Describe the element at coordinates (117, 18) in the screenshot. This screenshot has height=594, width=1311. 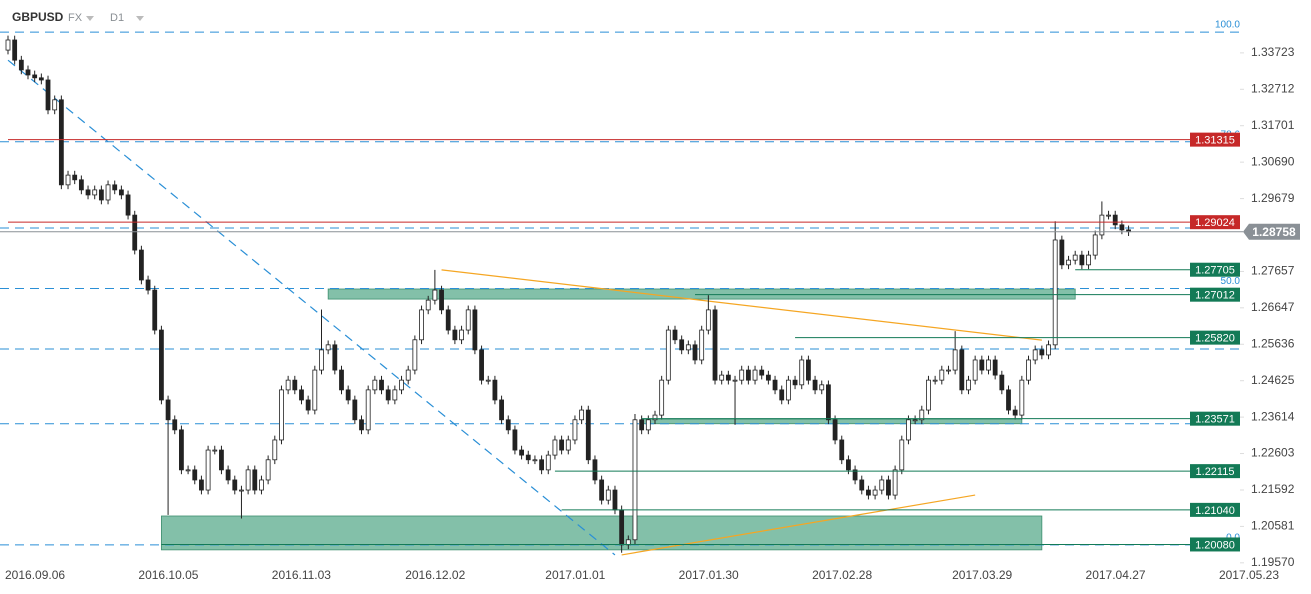
I see `timeframe: D1` at that location.